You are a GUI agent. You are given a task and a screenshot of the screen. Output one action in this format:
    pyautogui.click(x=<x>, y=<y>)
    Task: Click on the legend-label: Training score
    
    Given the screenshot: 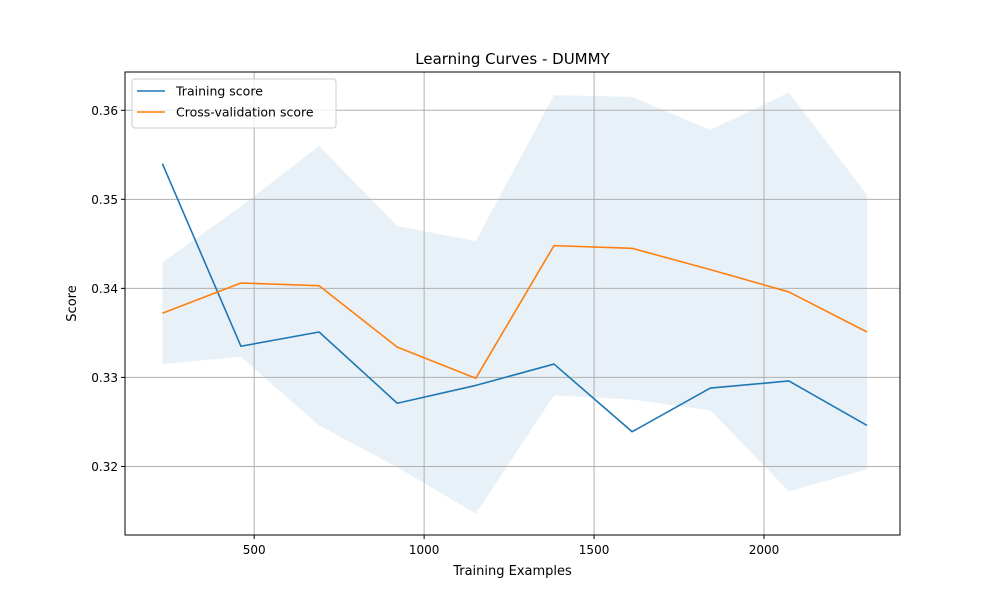 What is the action you would take?
    pyautogui.click(x=219, y=91)
    